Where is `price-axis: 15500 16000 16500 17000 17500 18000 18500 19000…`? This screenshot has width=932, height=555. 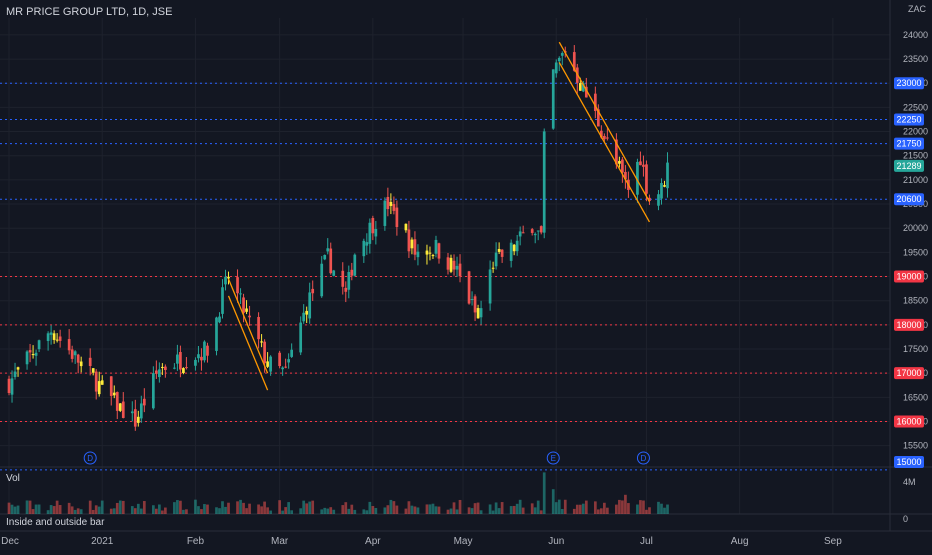 price-axis: 15500 16000 16500 17000 17500 18000 18500 19000… is located at coordinates (911, 277).